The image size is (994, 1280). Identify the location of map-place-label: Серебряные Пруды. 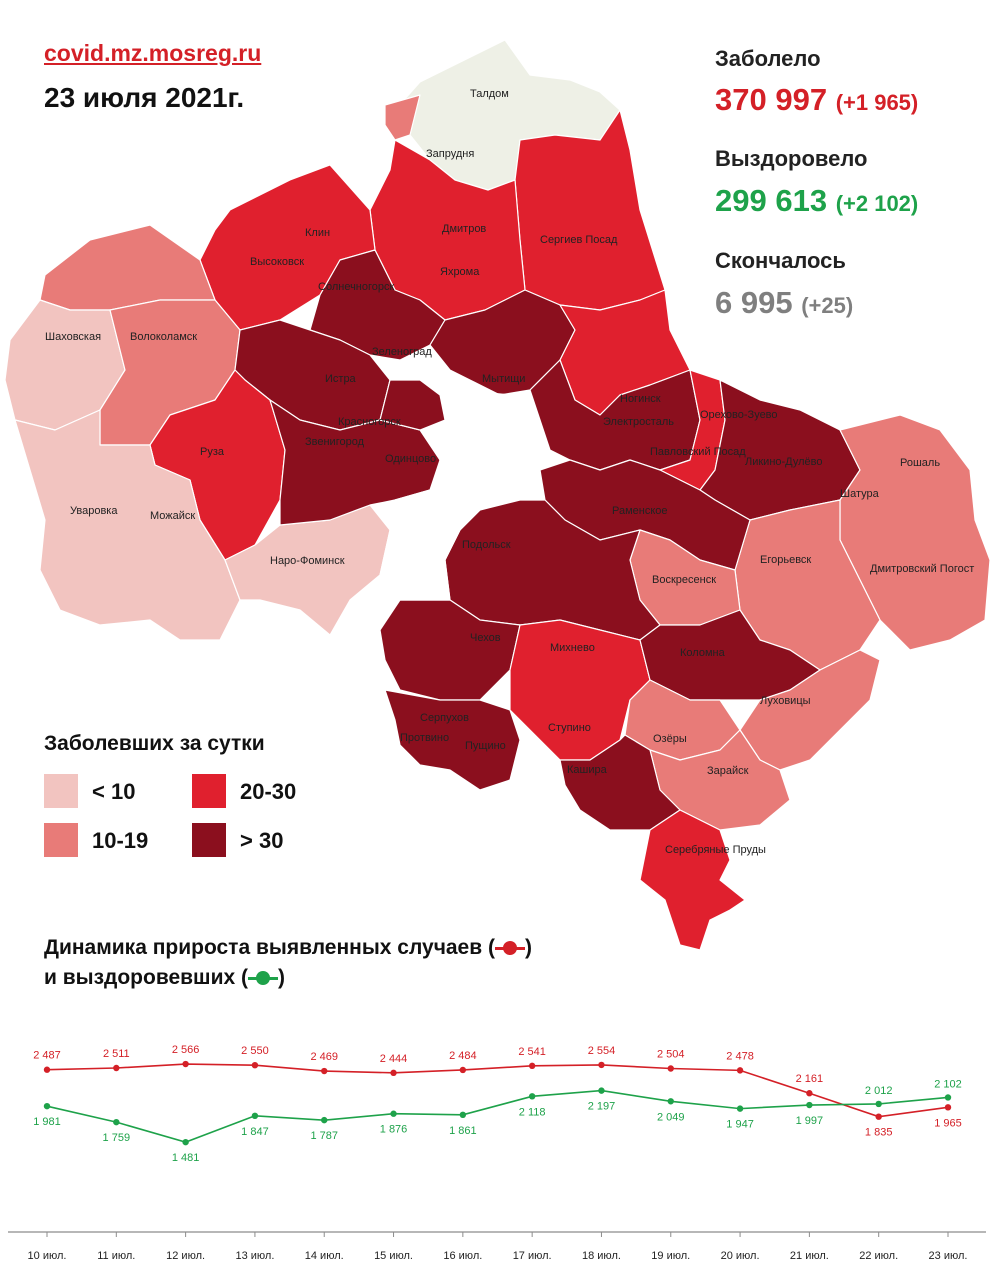
(715, 850).